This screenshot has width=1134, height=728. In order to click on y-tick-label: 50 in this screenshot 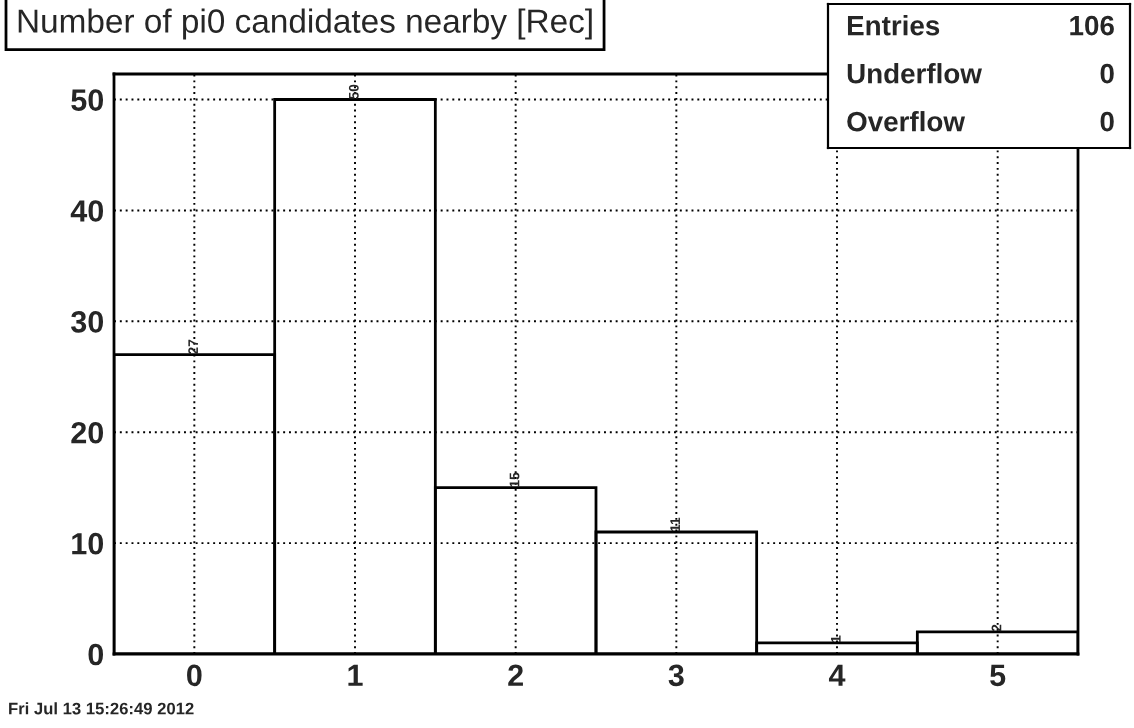, I will do `click(87, 100)`.